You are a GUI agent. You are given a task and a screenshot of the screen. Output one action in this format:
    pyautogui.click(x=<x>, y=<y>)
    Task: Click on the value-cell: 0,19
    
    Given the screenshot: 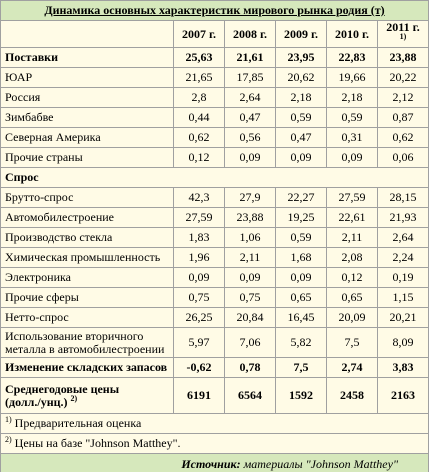 What is the action you would take?
    pyautogui.click(x=403, y=277)
    